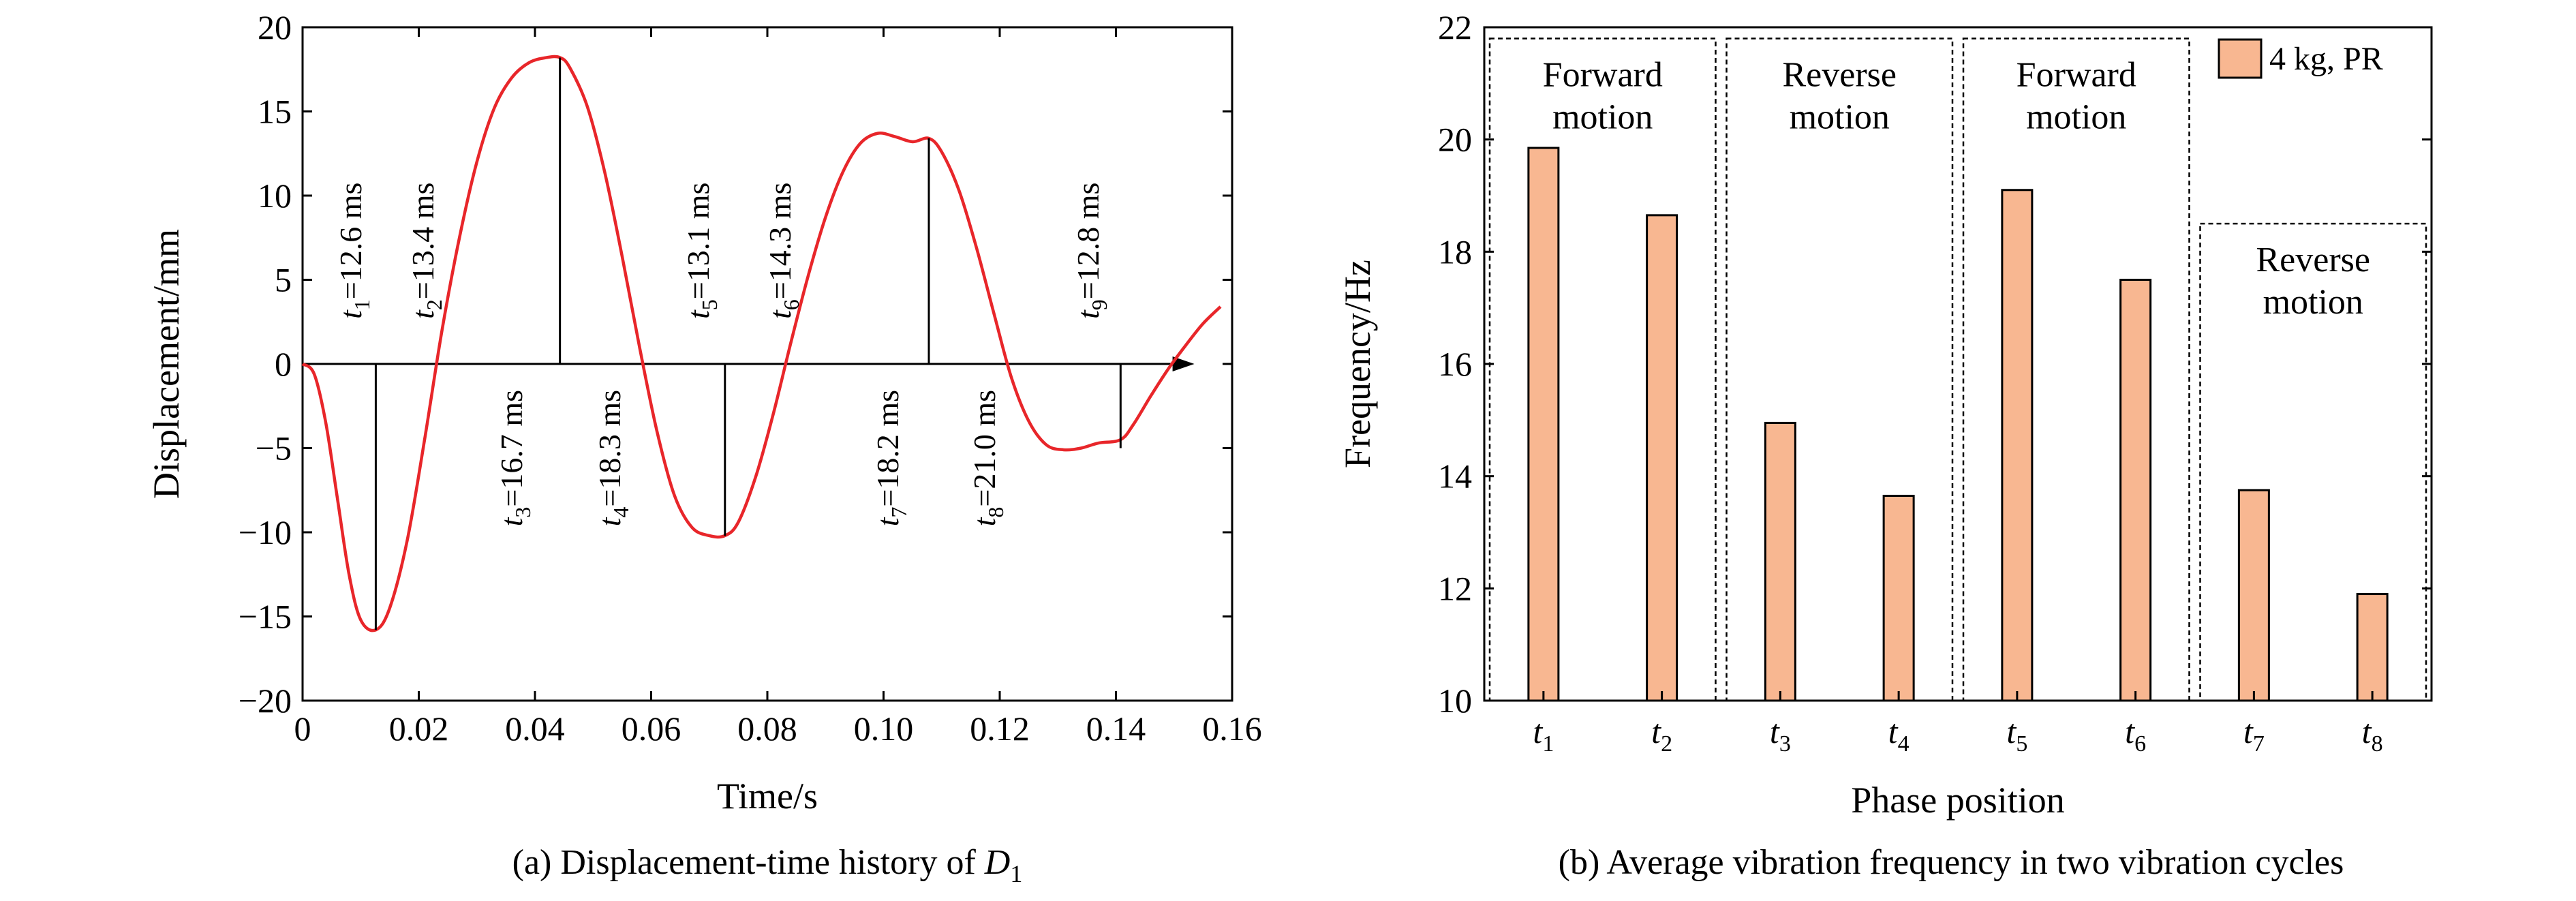 The height and width of the screenshot is (901, 2576). What do you see at coordinates (2016, 734) in the screenshot?
I see `x-tick-label-b: t5` at bounding box center [2016, 734].